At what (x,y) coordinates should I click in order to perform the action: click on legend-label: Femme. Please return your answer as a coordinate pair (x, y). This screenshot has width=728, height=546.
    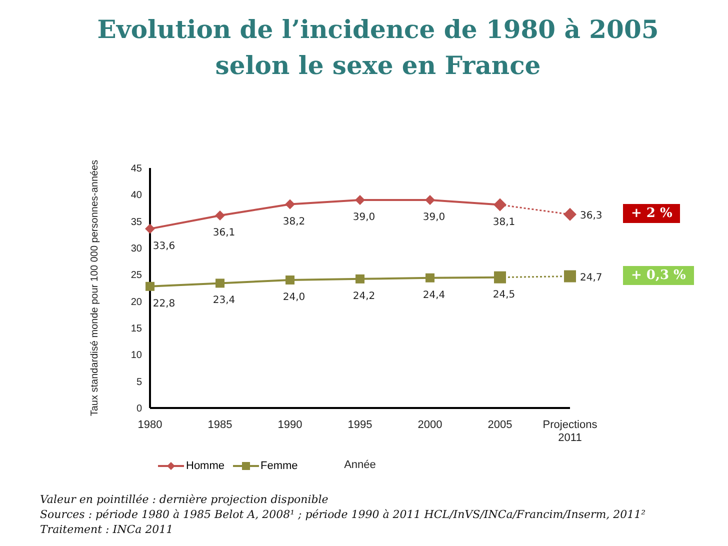
    Looking at the image, I should click on (279, 466).